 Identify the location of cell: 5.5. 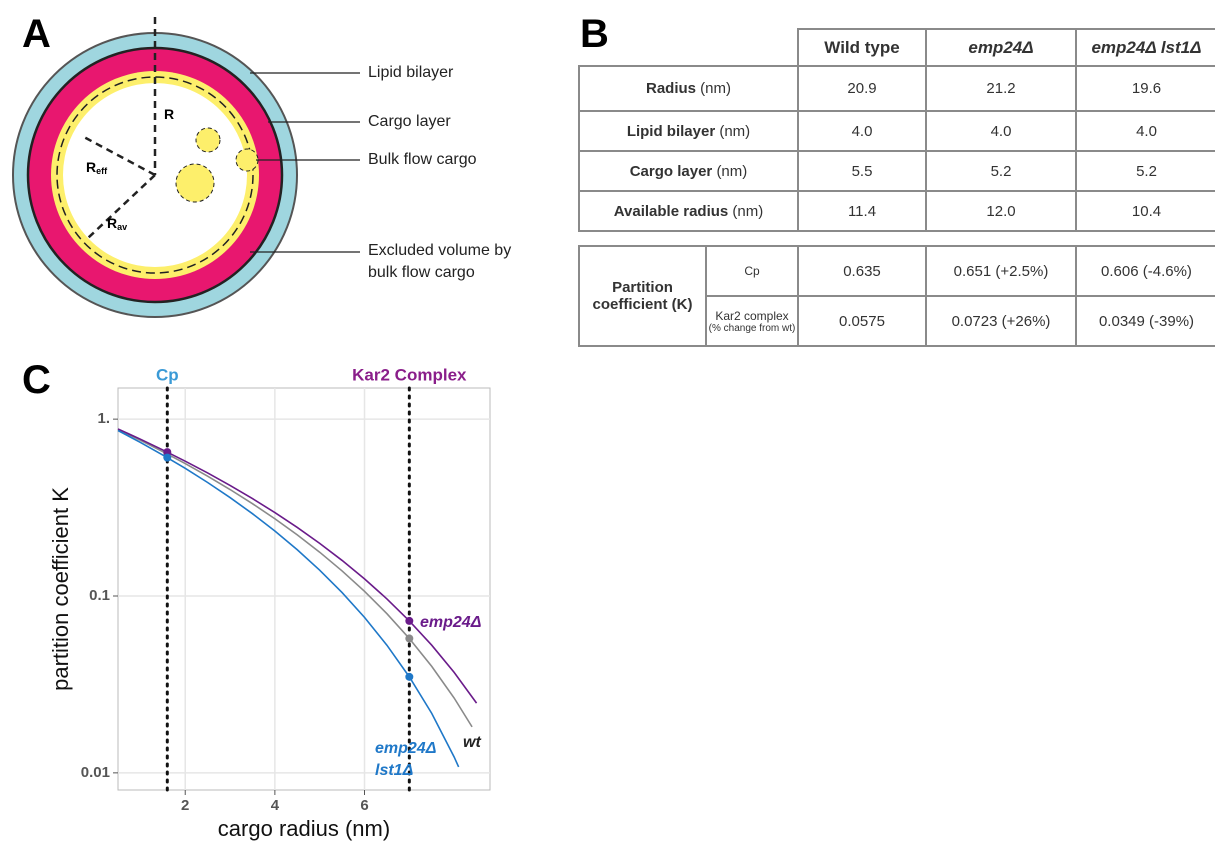
(862, 171).